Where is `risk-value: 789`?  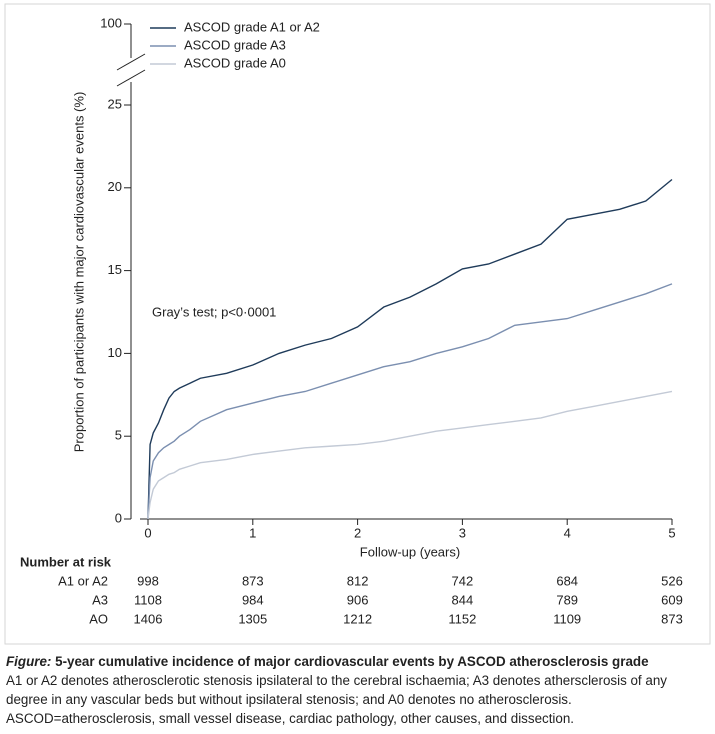
risk-value: 789 is located at coordinates (567, 599).